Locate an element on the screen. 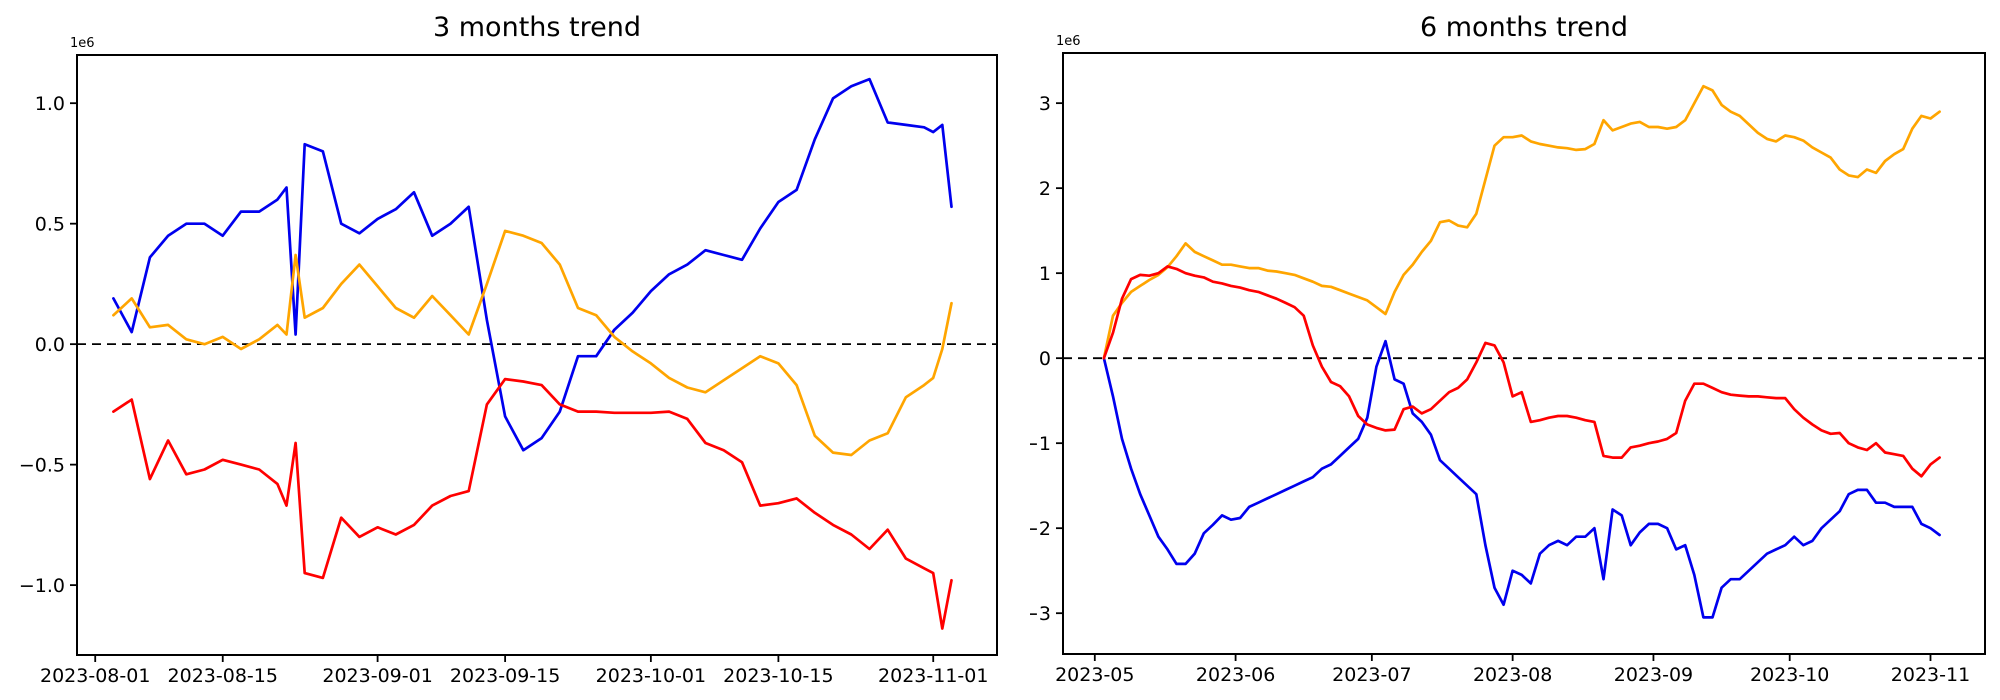  chart-title-right: 6 months trend is located at coordinates (1524, 27).